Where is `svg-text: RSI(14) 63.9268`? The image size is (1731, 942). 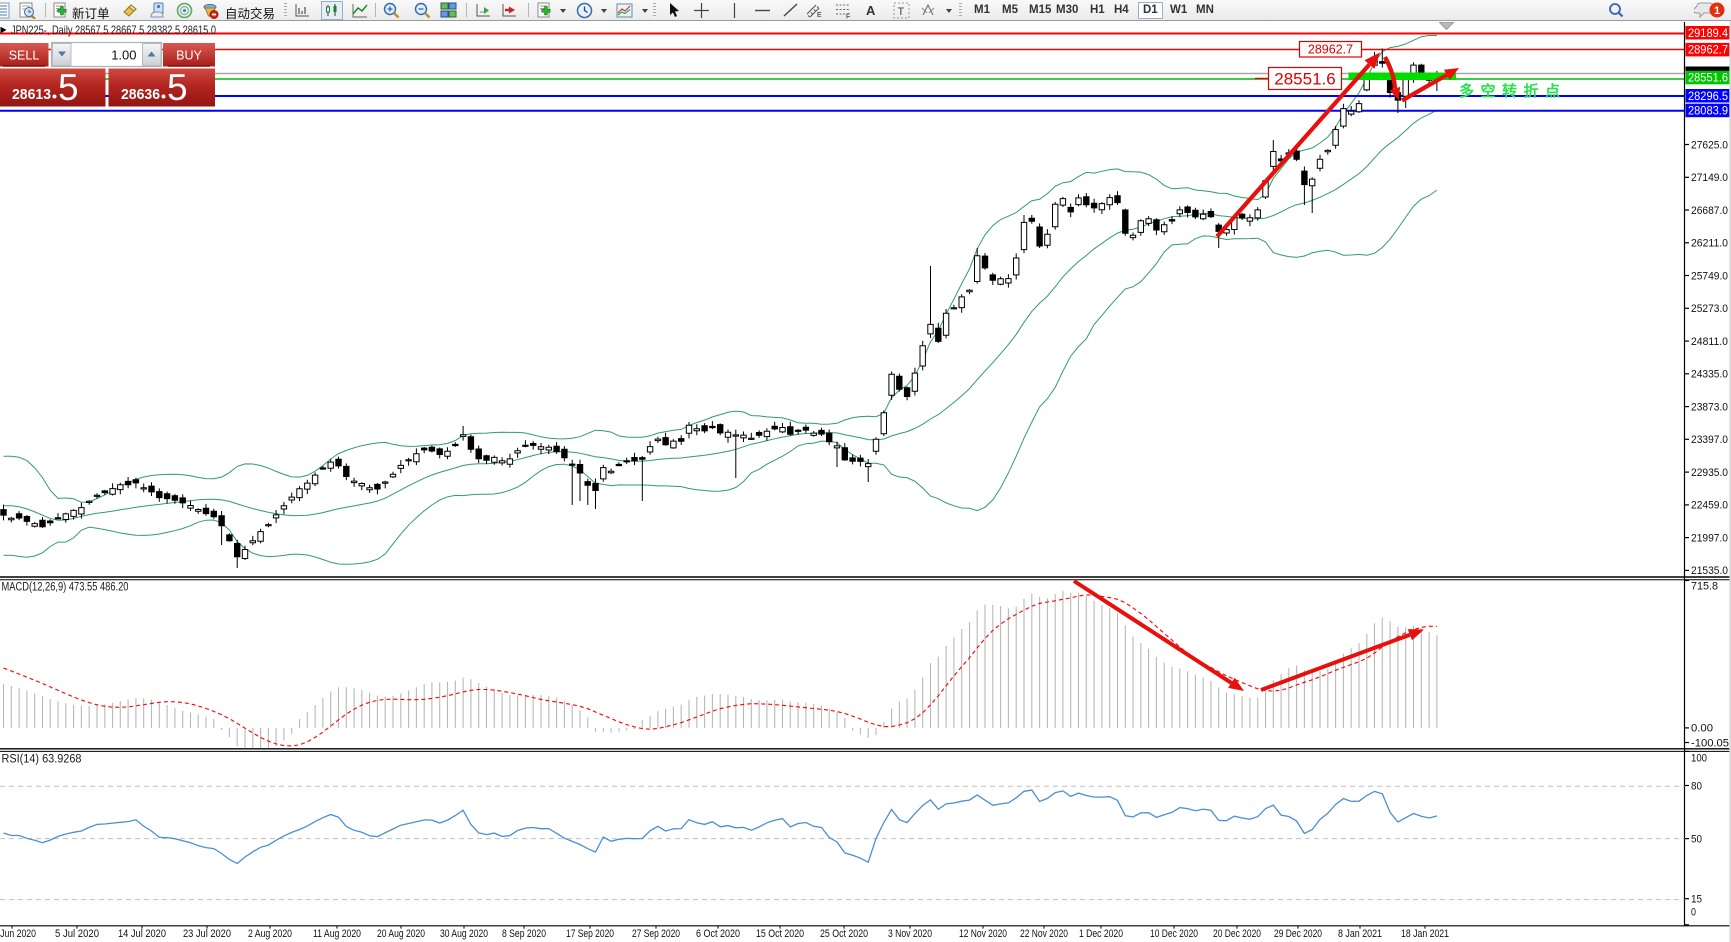 svg-text: RSI(14) 63.9268 is located at coordinates (42, 760).